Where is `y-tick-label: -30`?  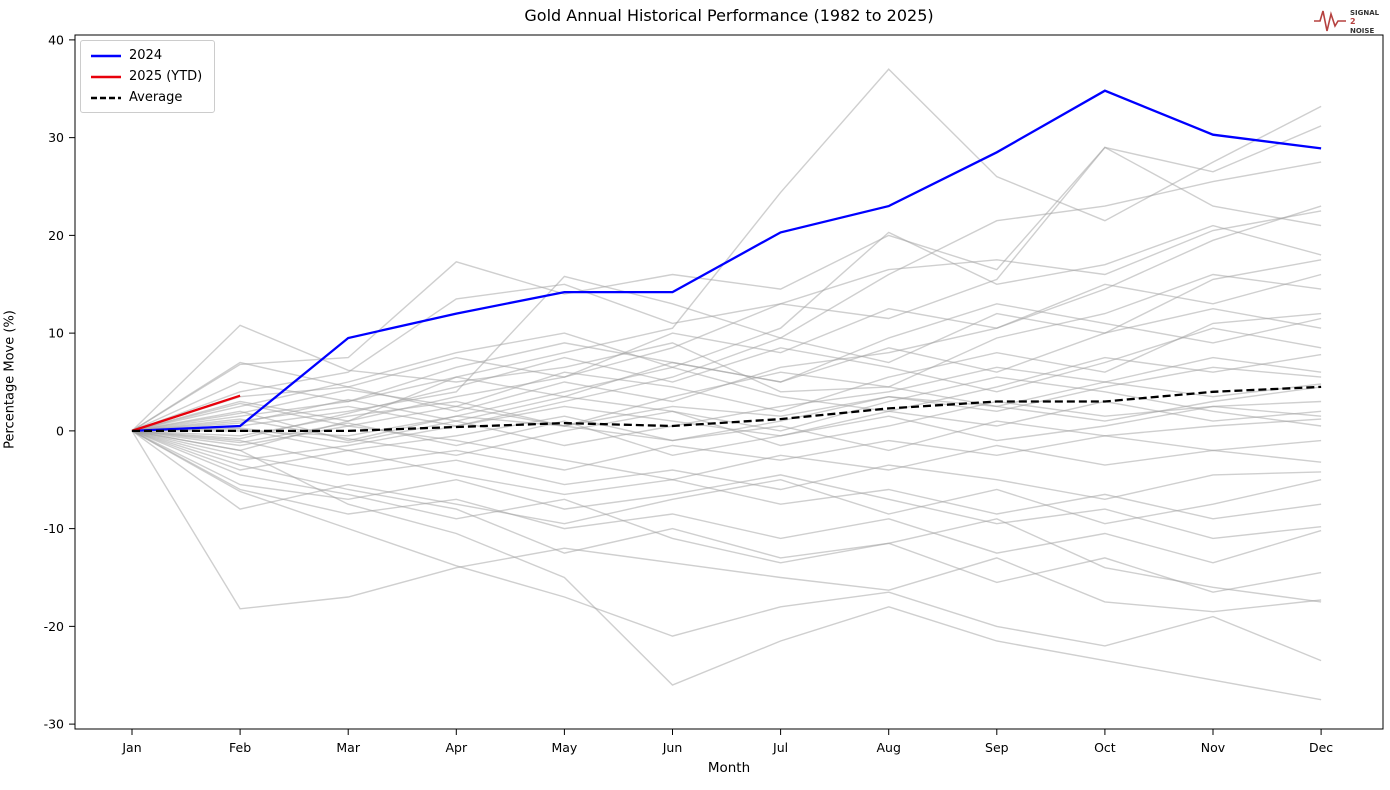 y-tick-label: -30 is located at coordinates (54, 724).